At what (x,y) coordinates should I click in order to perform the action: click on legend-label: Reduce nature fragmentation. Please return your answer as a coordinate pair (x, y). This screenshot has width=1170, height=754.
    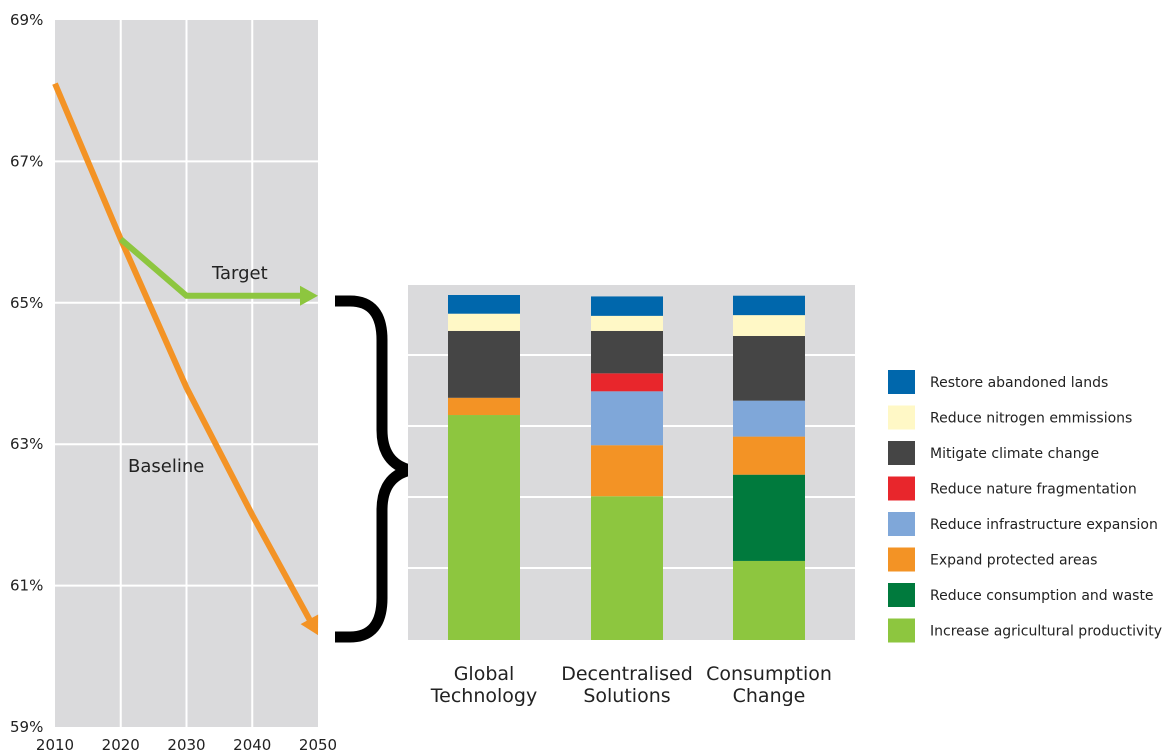
    Looking at the image, I should click on (1033, 490).